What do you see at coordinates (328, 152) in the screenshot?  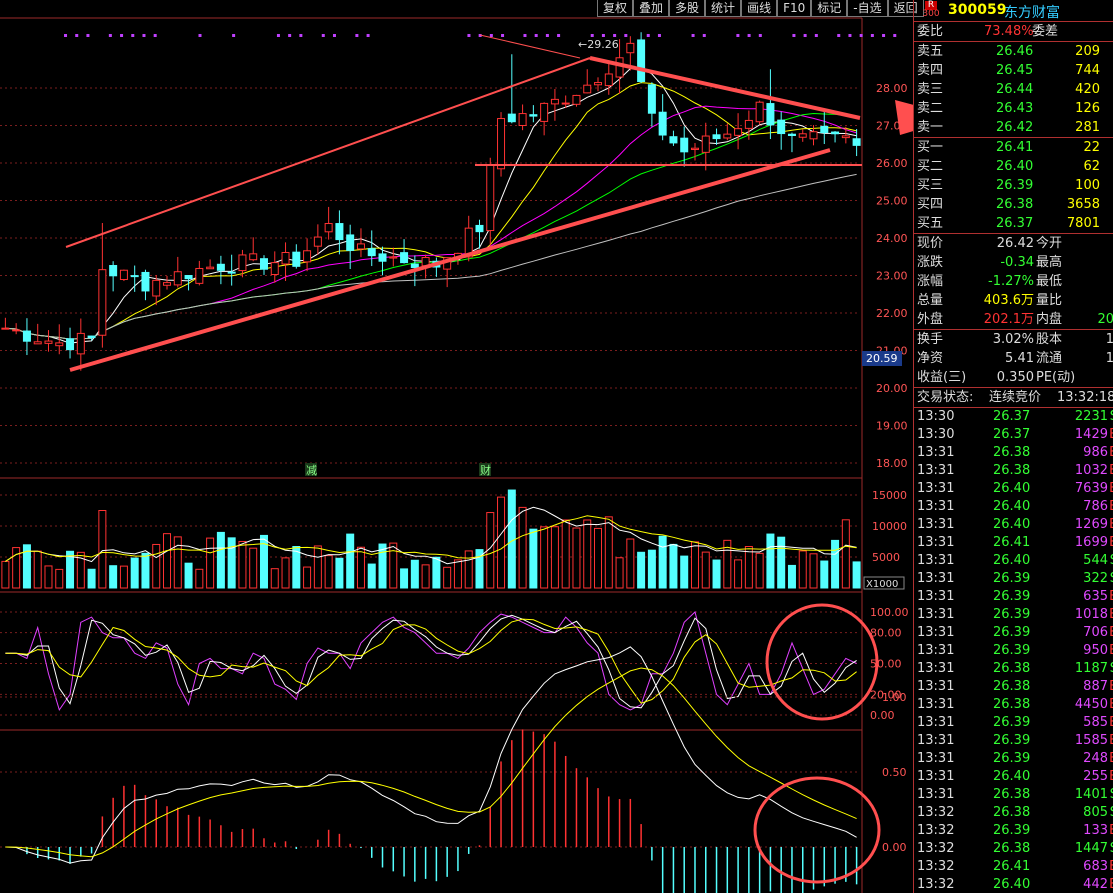 I see `trendline` at bounding box center [328, 152].